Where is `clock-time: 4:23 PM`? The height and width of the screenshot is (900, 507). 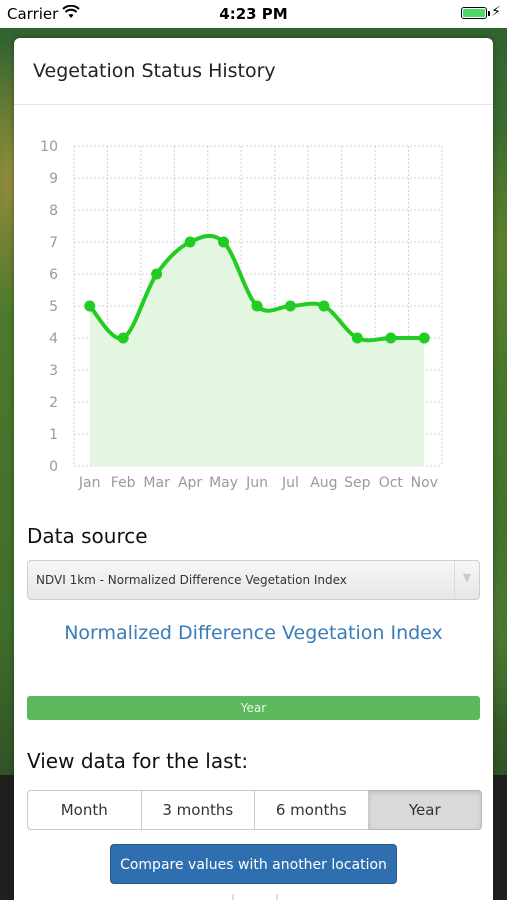 clock-time: 4:23 PM is located at coordinates (253, 14).